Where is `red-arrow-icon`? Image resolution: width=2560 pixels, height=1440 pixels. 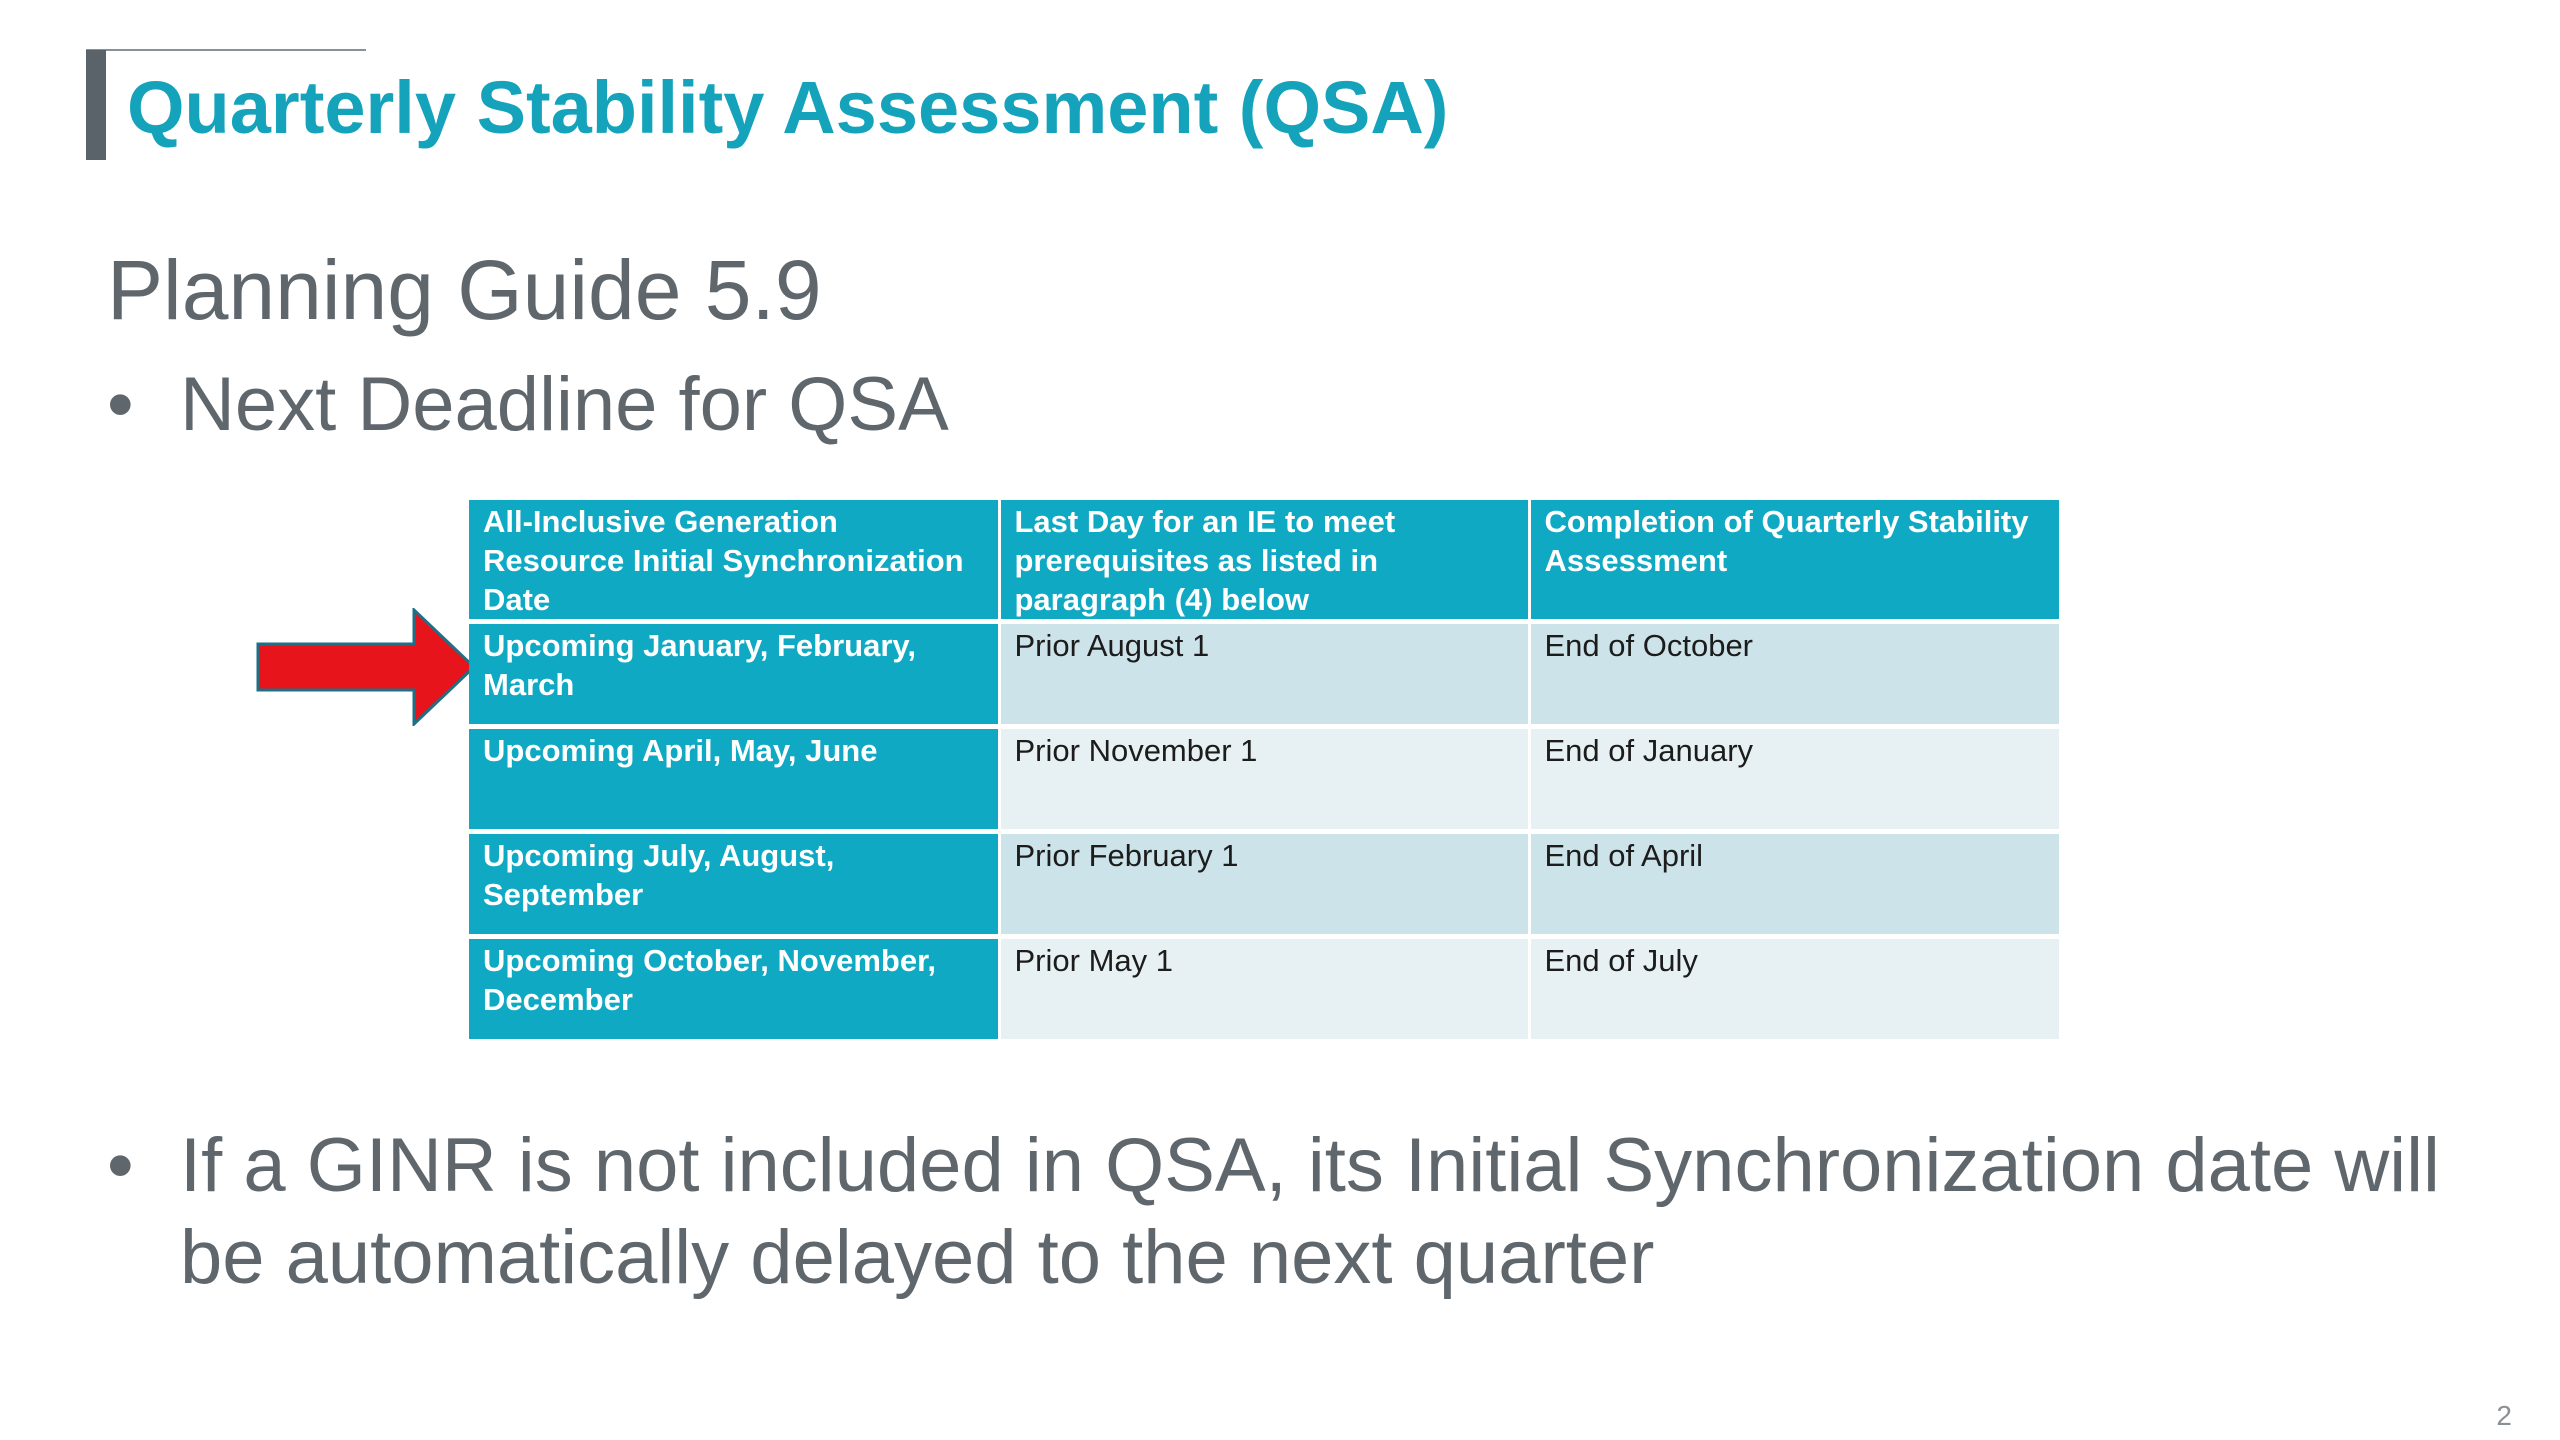
red-arrow-icon is located at coordinates (366, 667).